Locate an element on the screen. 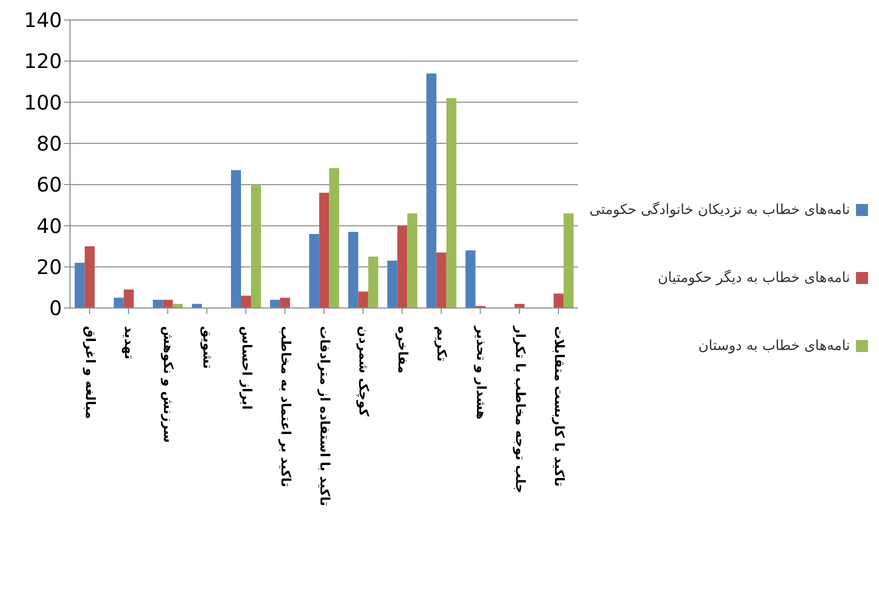 This screenshot has height=597, width=879. x-tick-label: مبالغه و اغراق is located at coordinates (90, 372).